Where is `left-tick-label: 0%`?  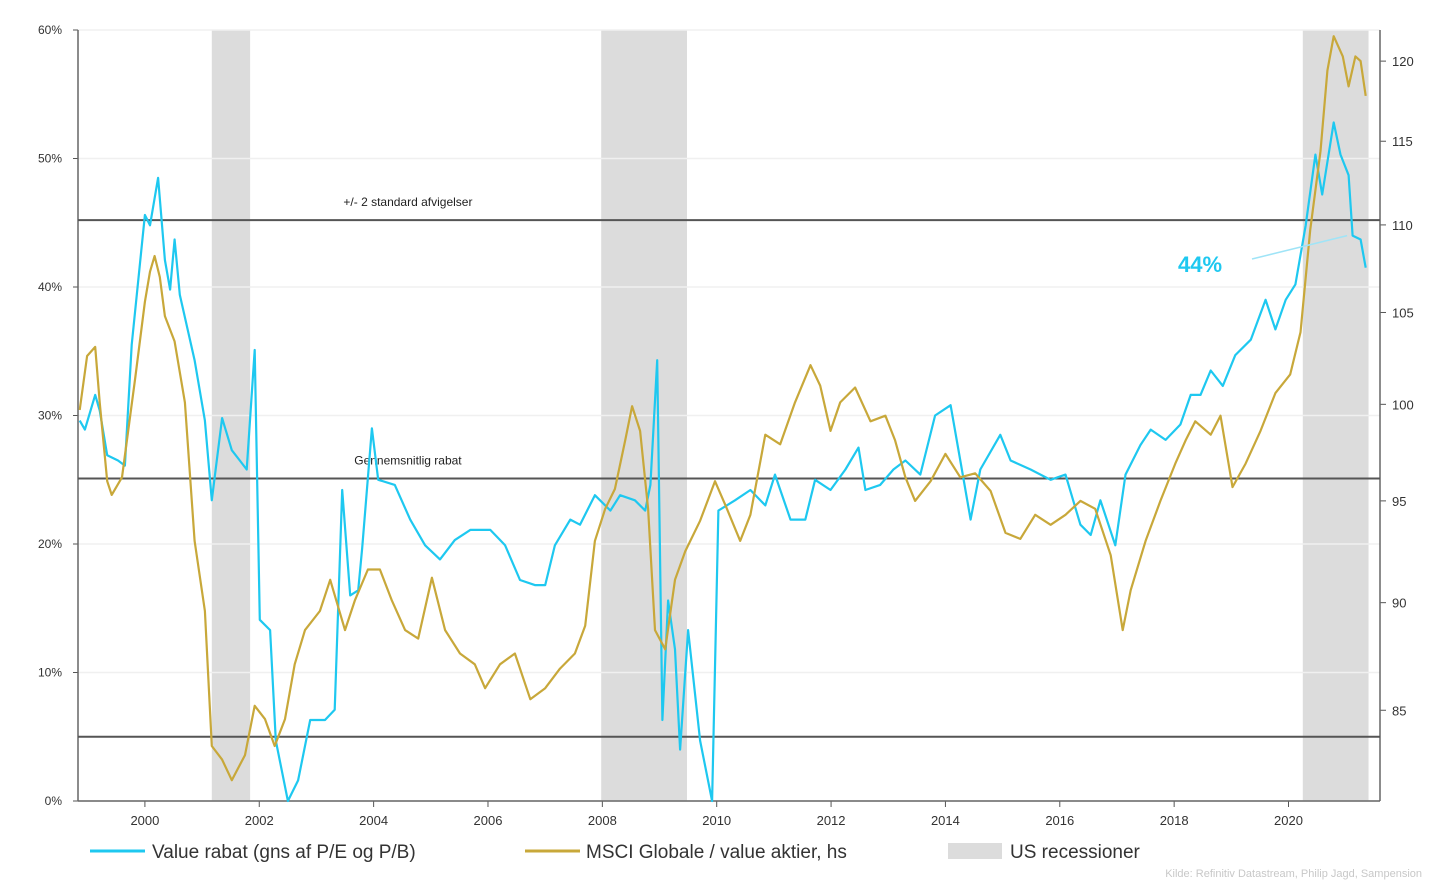
left-tick-label: 0% is located at coordinates (54, 801).